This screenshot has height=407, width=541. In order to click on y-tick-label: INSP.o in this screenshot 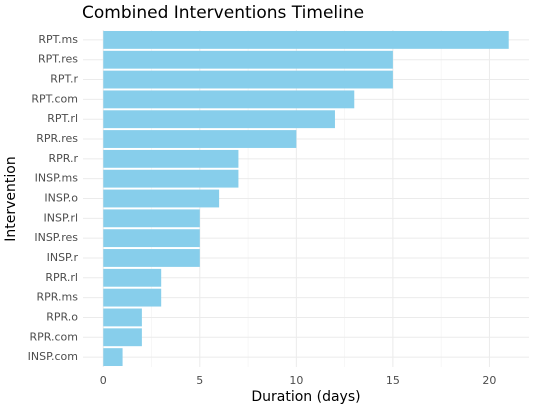, I will do `click(61, 198)`.